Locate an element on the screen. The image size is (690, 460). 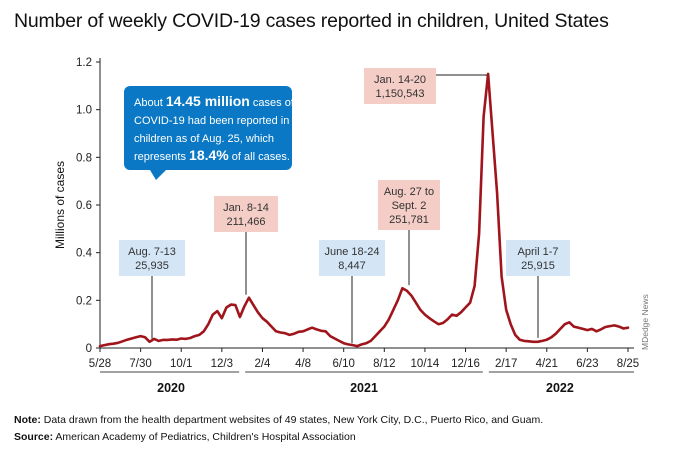
y-tick-label: 1.2 is located at coordinates (84, 63).